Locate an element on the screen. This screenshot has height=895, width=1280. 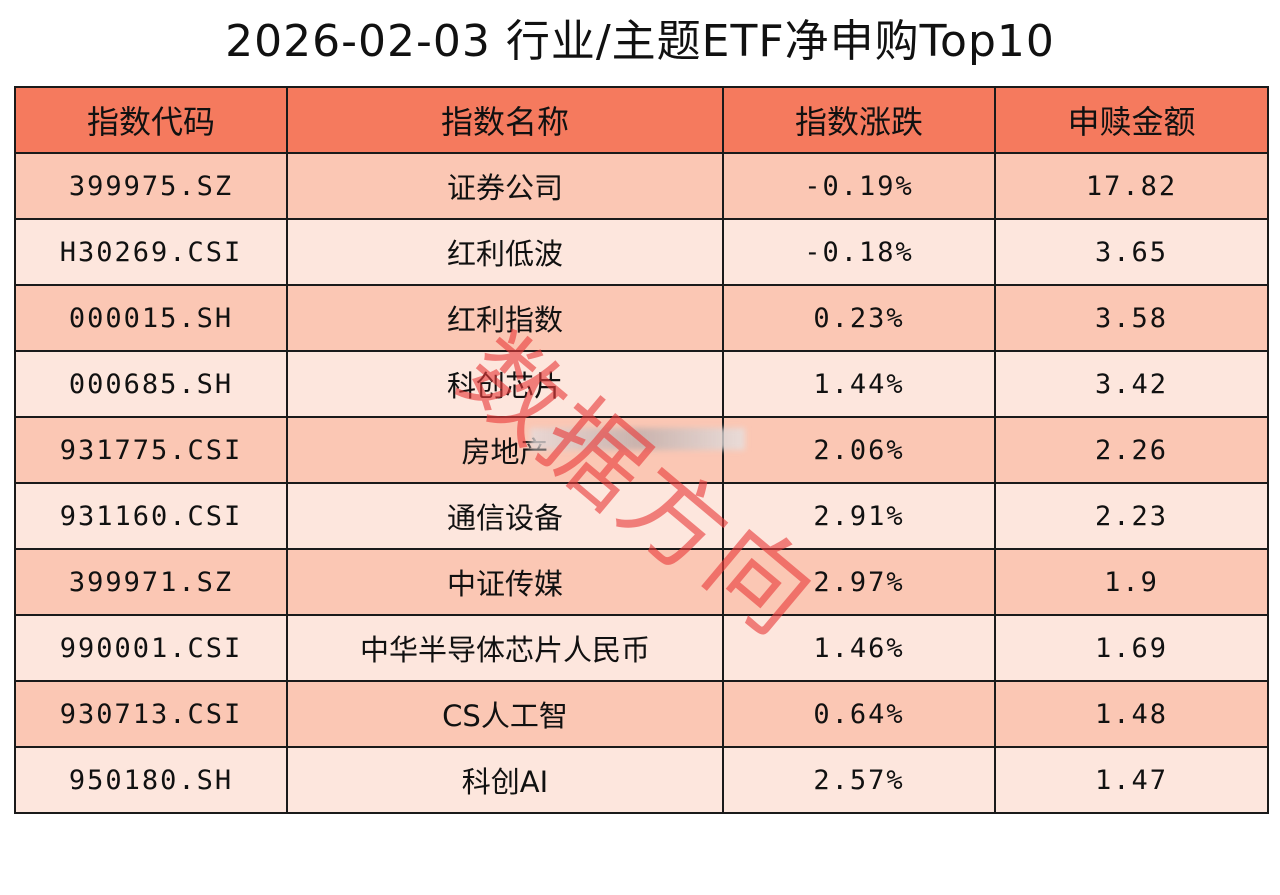
cell-net-amount: 3.42 is located at coordinates (1131, 384).